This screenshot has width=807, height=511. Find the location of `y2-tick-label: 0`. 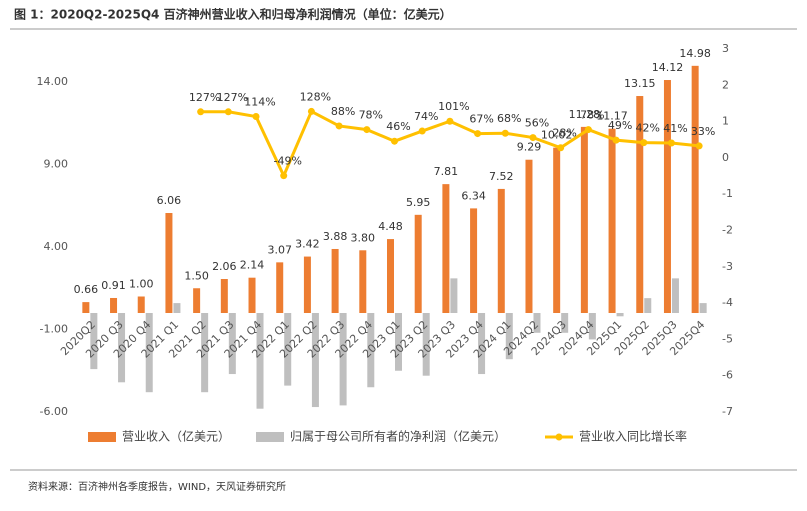

y2-tick-label: 0 is located at coordinates (725, 157).